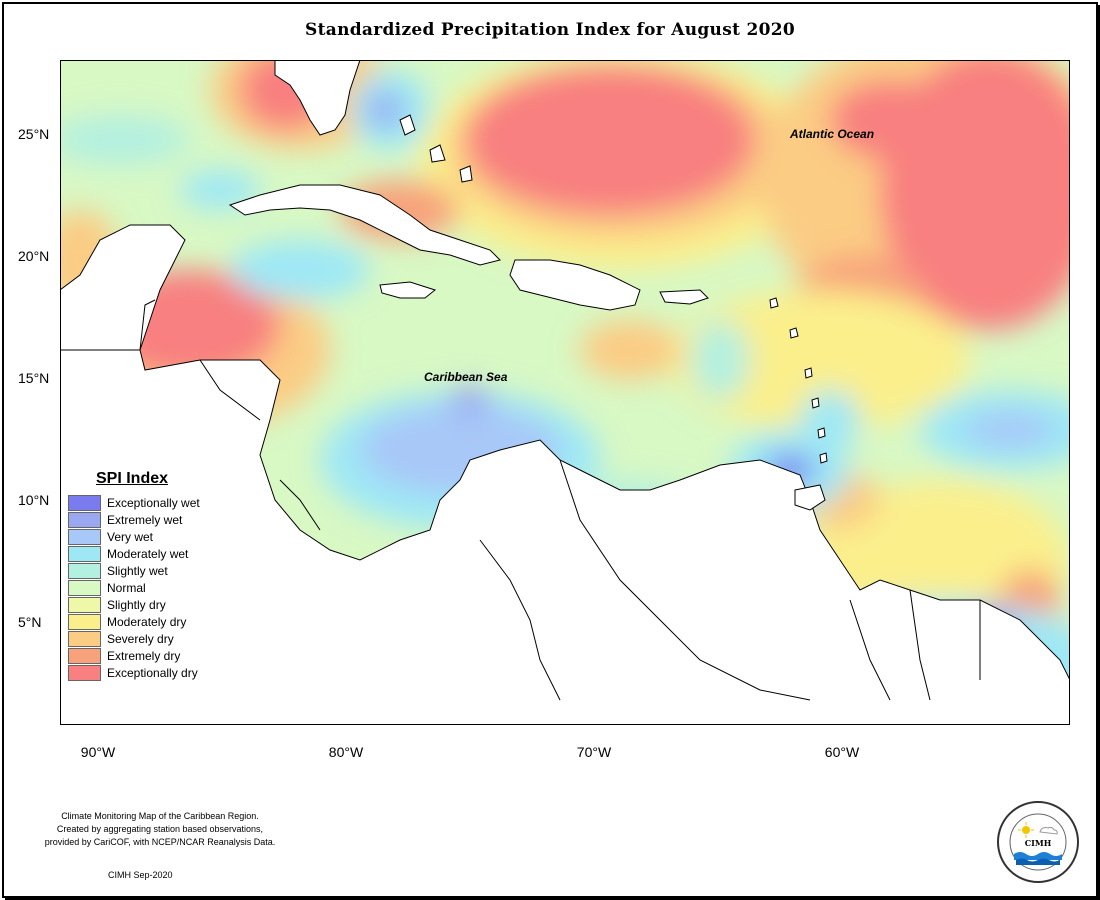 This screenshot has width=1100, height=900. I want to click on legend-item: Extremely wet, so click(178, 519).